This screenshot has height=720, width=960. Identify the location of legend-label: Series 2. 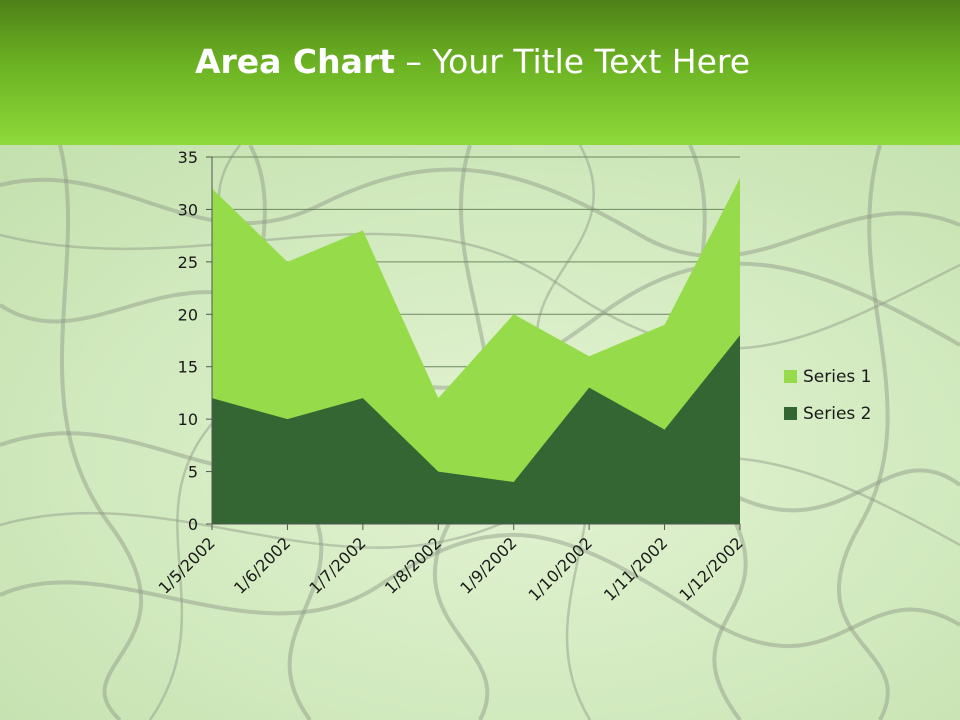
(837, 413).